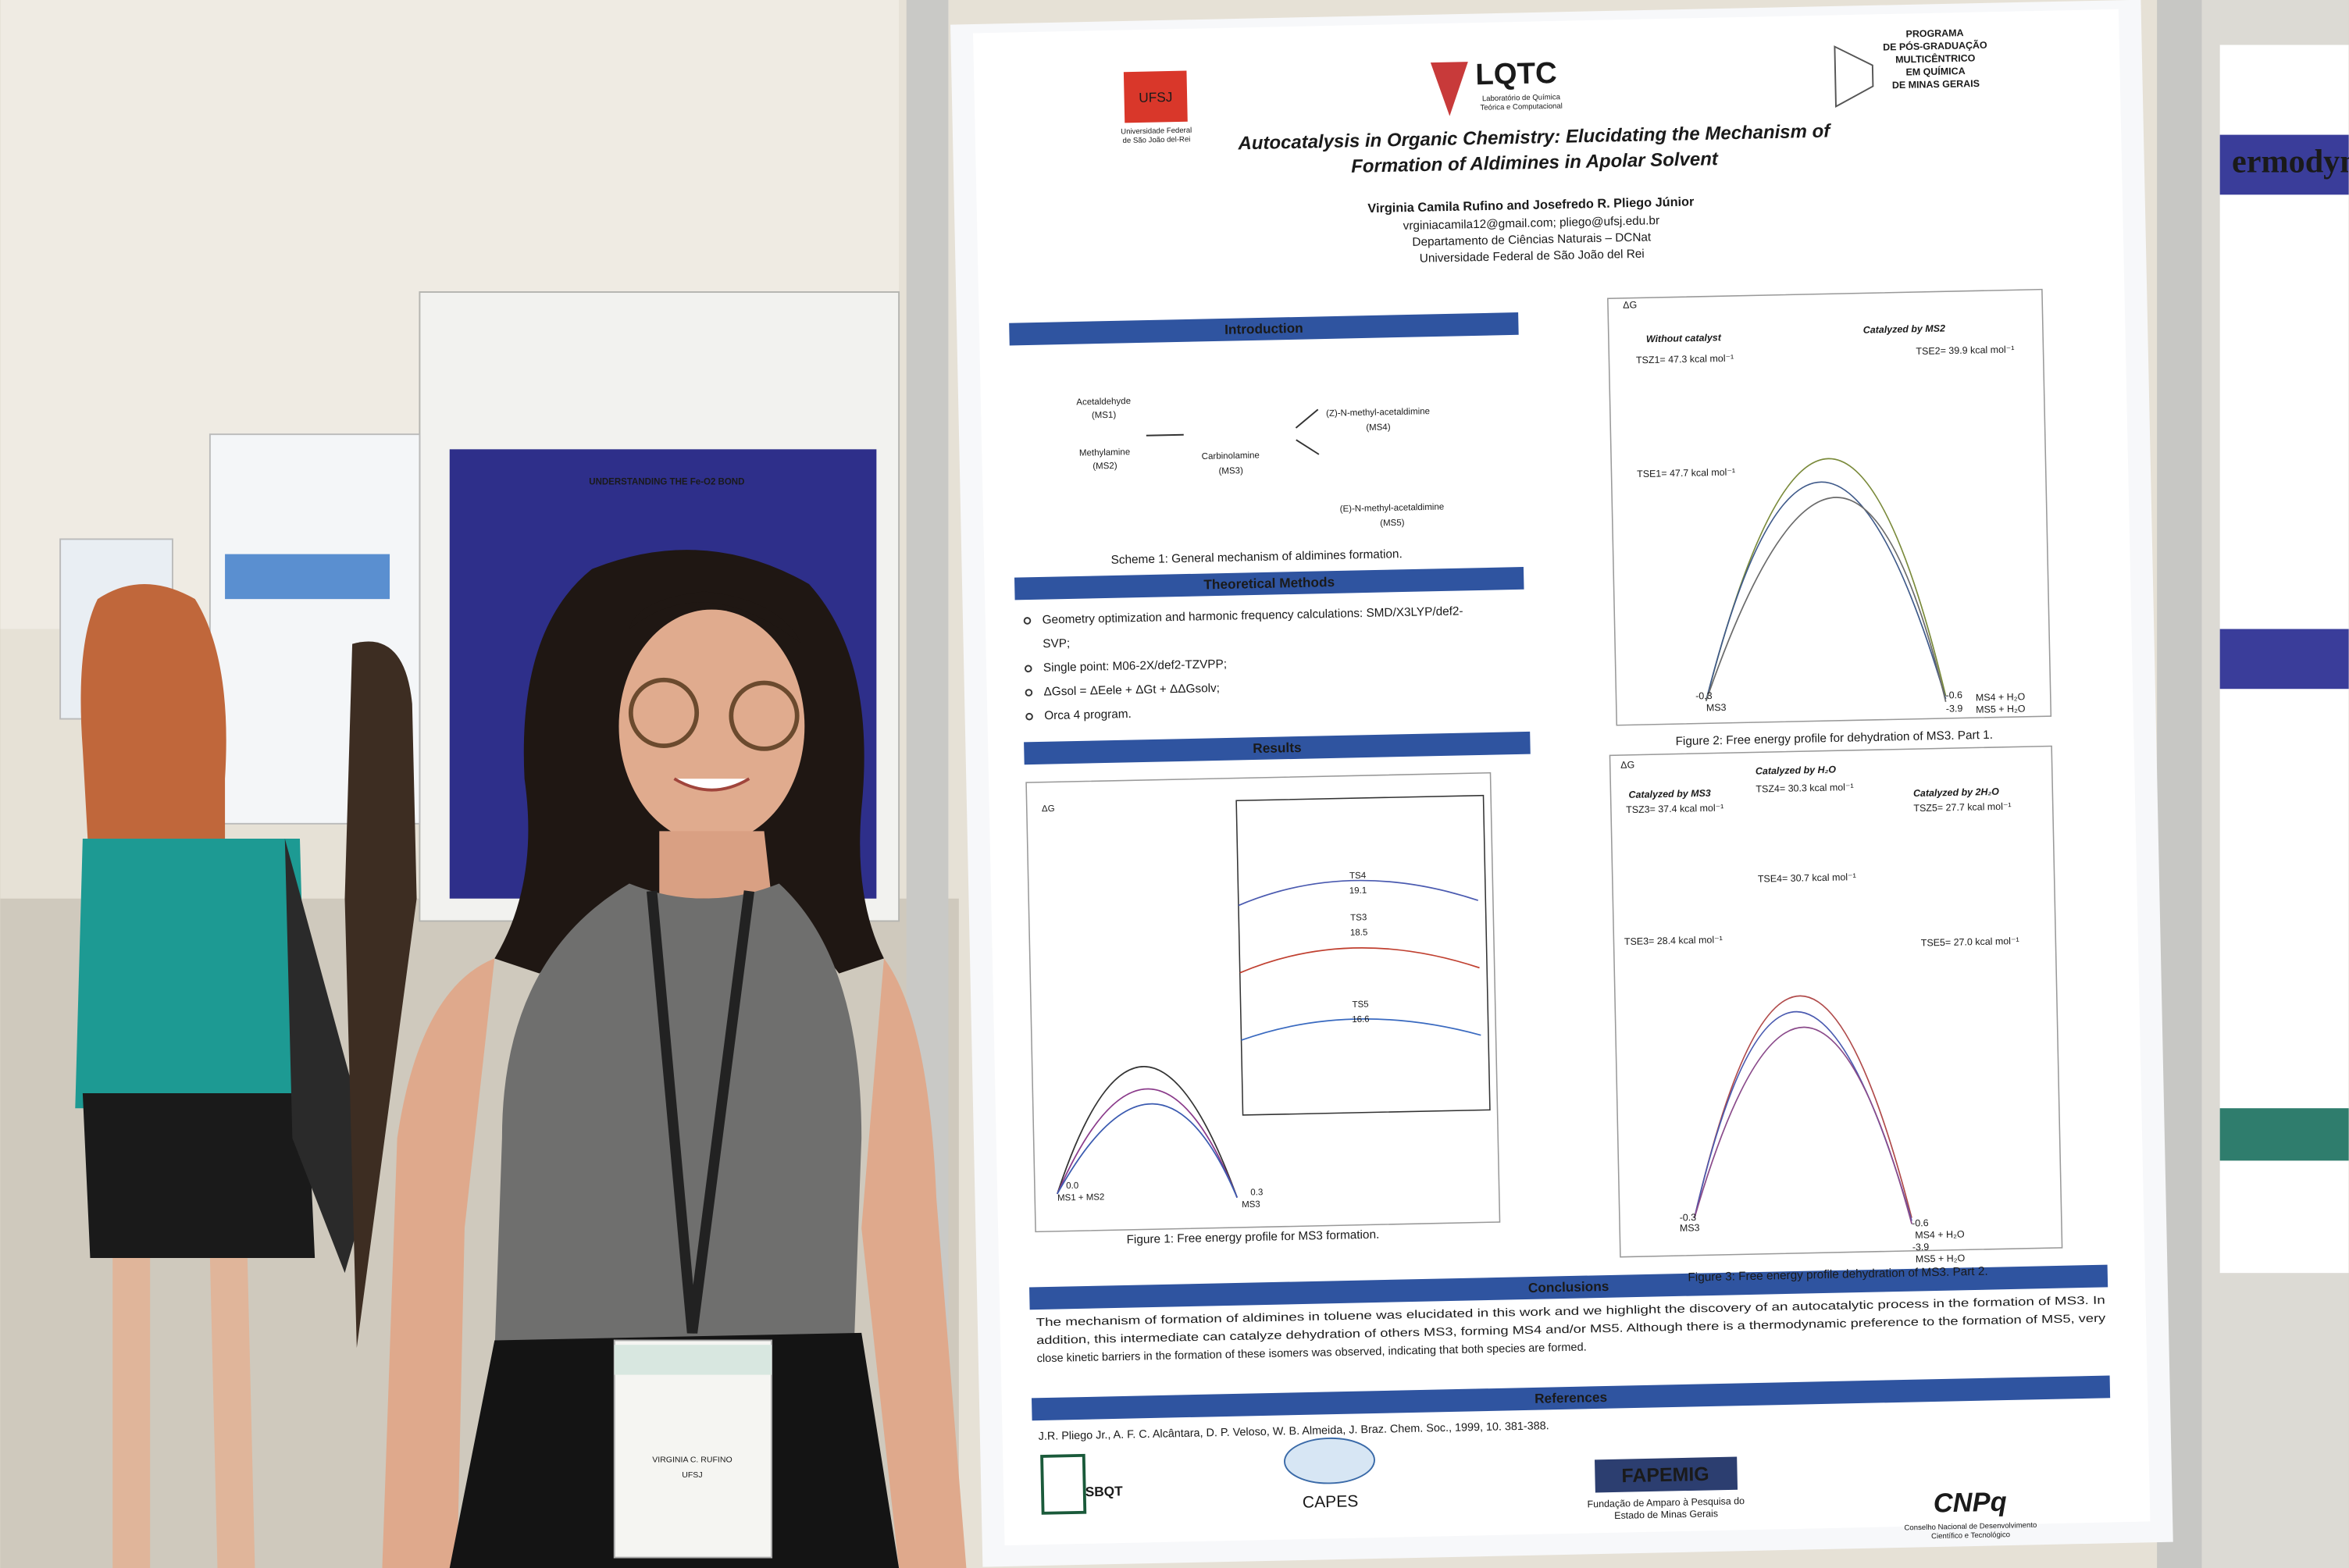  Describe the element at coordinates (693, 1449) in the screenshot. I see `badge` at that location.